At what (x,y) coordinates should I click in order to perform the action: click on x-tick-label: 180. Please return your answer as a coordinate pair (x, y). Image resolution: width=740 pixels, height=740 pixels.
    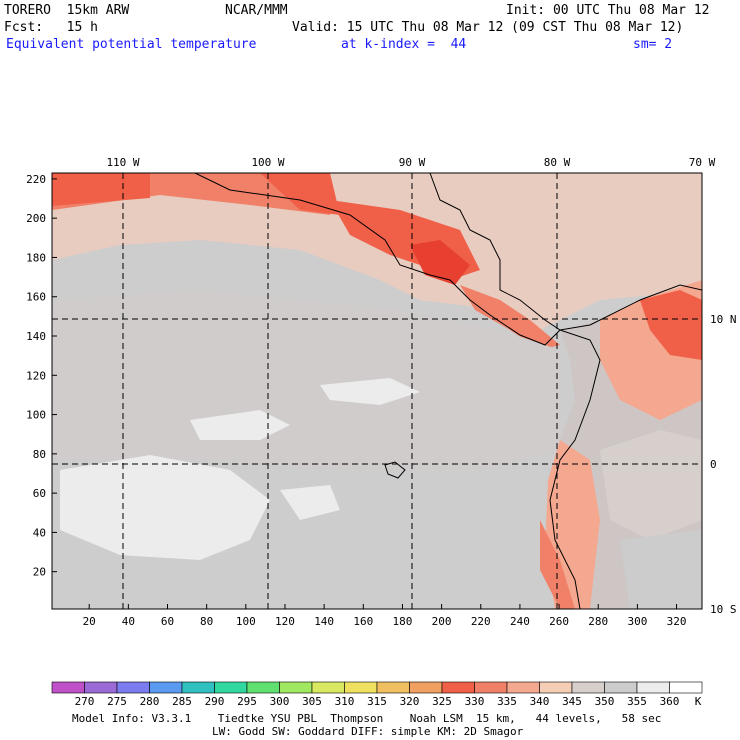
    Looking at the image, I should click on (403, 621).